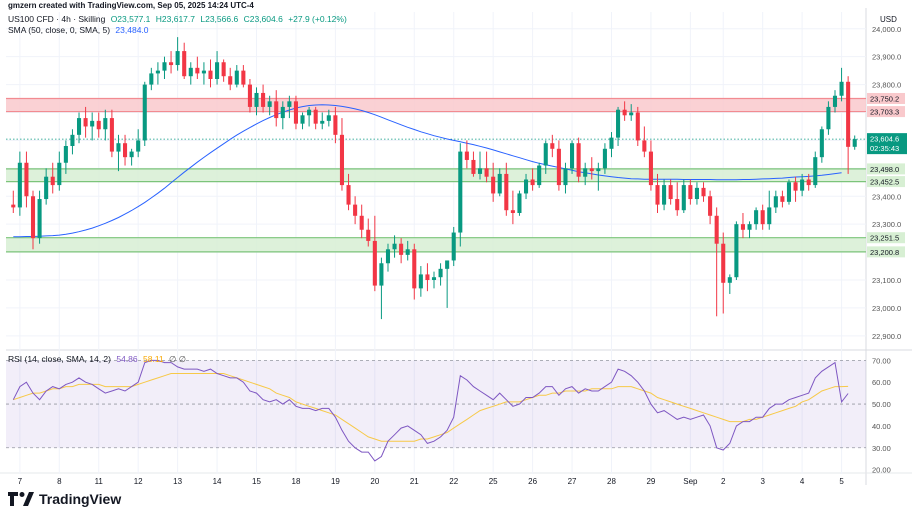  Describe the element at coordinates (887, 144) in the screenshot. I see `last-price-tag` at that location.